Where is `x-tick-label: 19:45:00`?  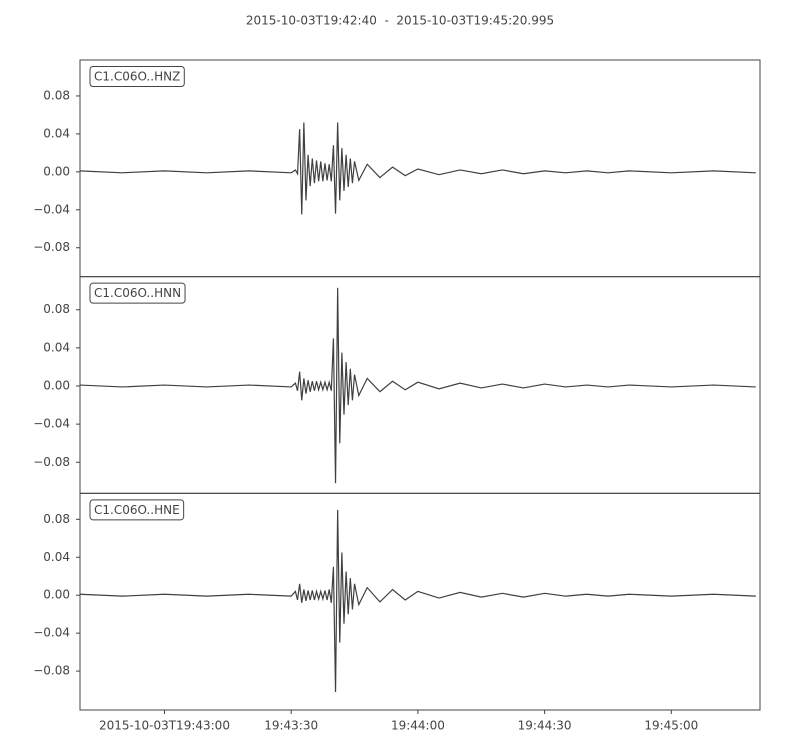 x-tick-label: 19:45:00 is located at coordinates (671, 726).